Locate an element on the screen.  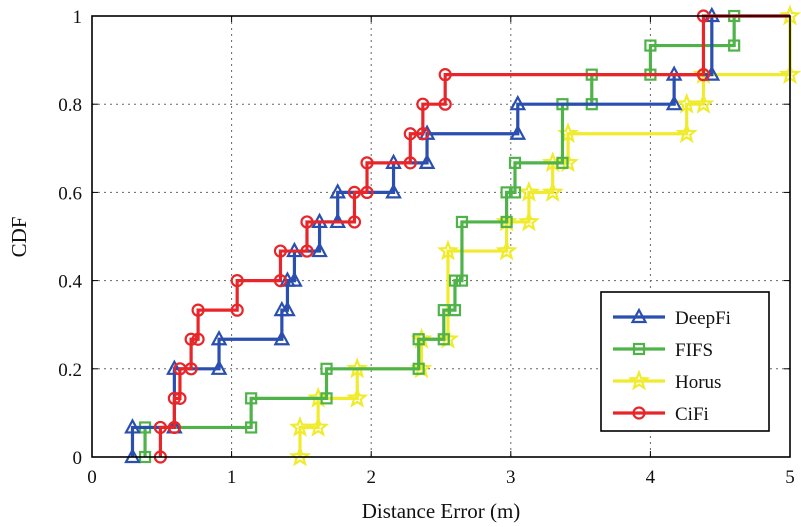
y-tick-label: 0.8 is located at coordinates (70, 105).